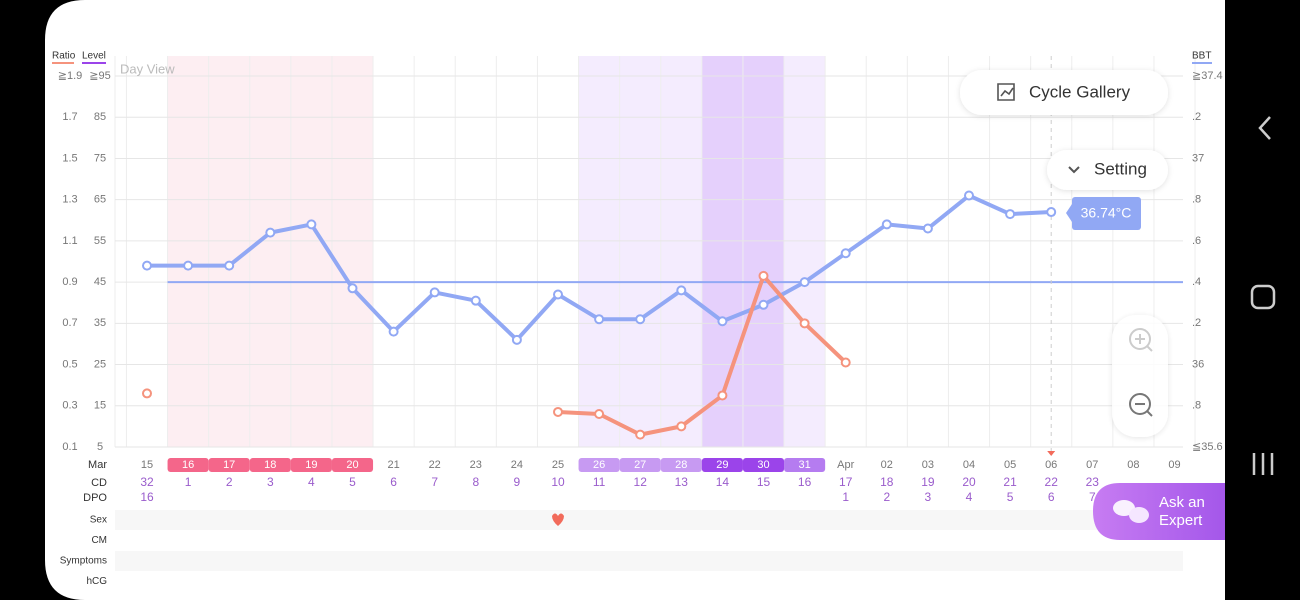 The height and width of the screenshot is (600, 1300). I want to click on ratio-tick-label: ≧1.9, so click(70, 76).